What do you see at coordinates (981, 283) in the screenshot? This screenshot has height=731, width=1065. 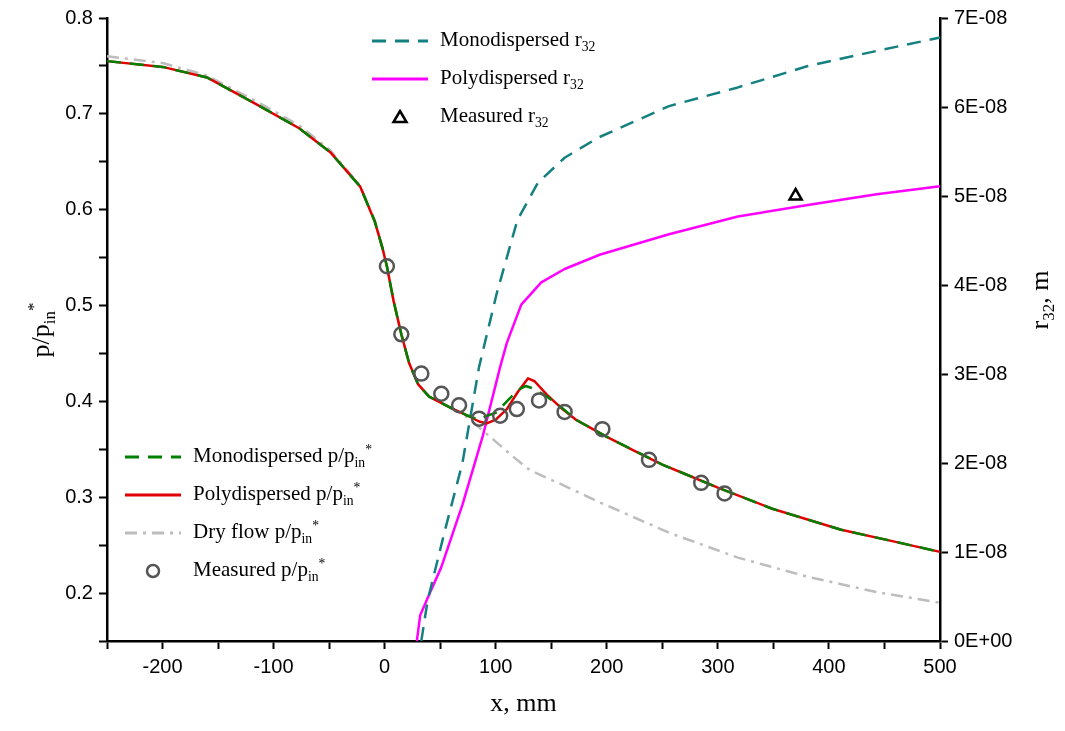 I see `y2-tick-label: 4E-08` at bounding box center [981, 283].